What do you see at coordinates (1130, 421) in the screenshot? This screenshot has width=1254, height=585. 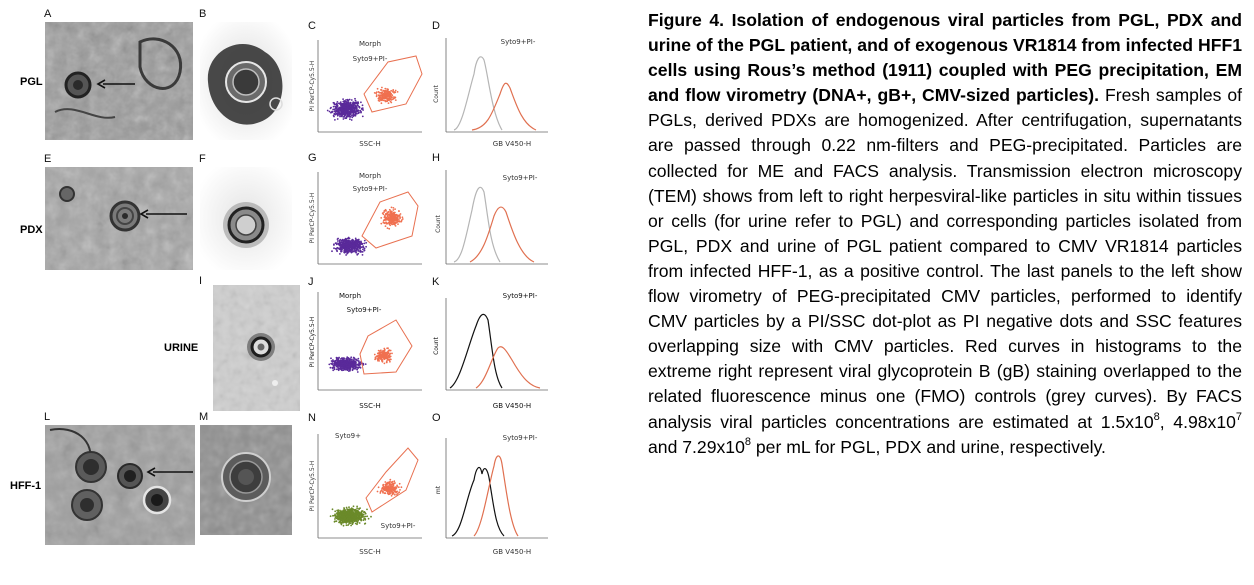 I see `concentration-pgl: 1.5x10⁸` at bounding box center [1130, 421].